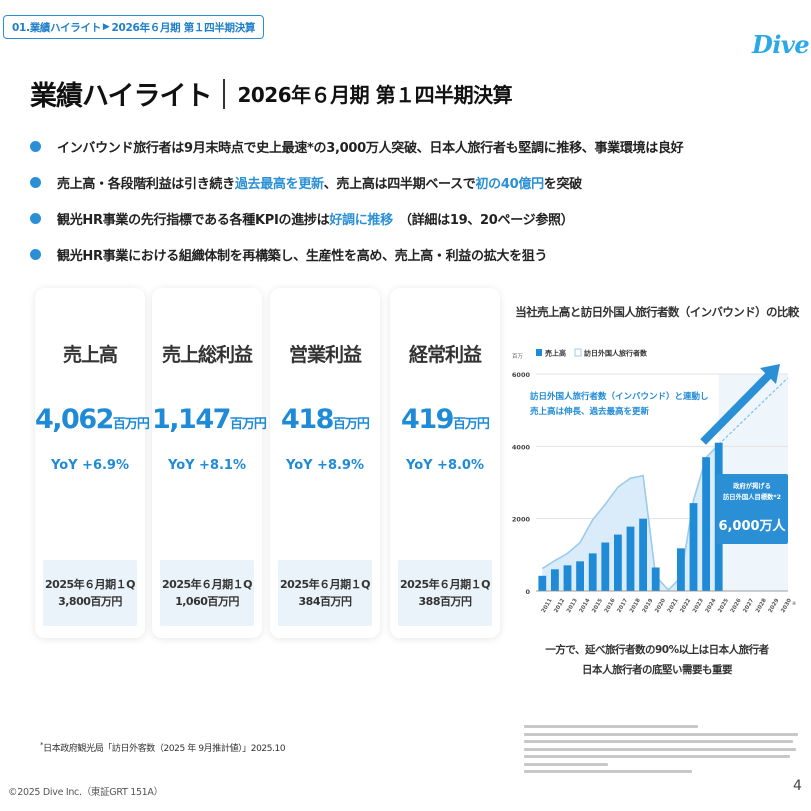 The image size is (811, 811). Describe the element at coordinates (518, 356) in the screenshot. I see `y-axis-unit: 百万` at that location.